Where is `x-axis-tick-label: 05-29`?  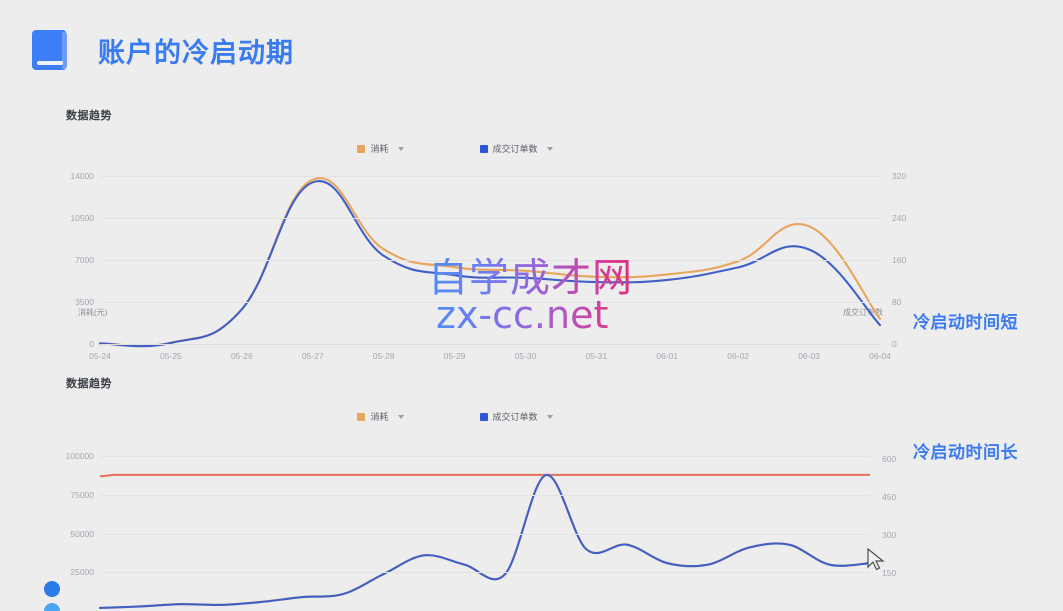 x-axis-tick-label: 05-29 is located at coordinates (454, 356).